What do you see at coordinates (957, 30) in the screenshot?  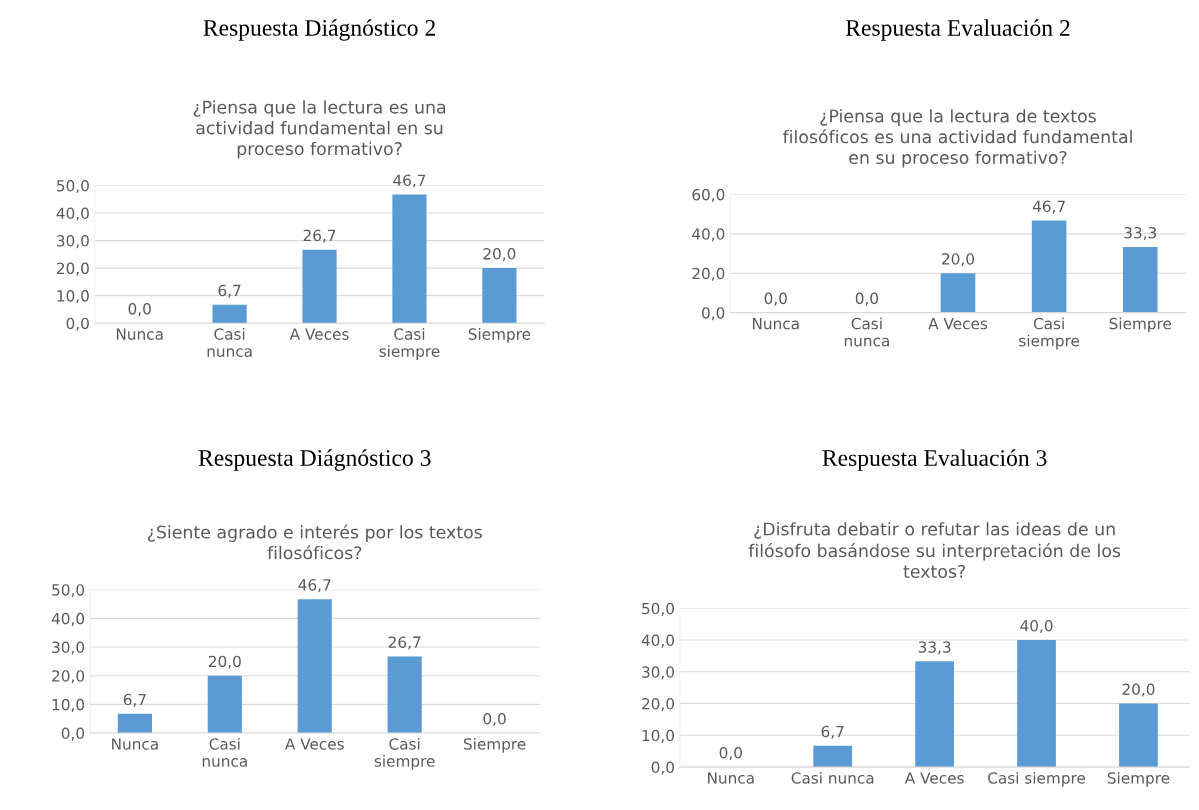 I see `chart-title: Respuesta Evaluación 2` at bounding box center [957, 30].